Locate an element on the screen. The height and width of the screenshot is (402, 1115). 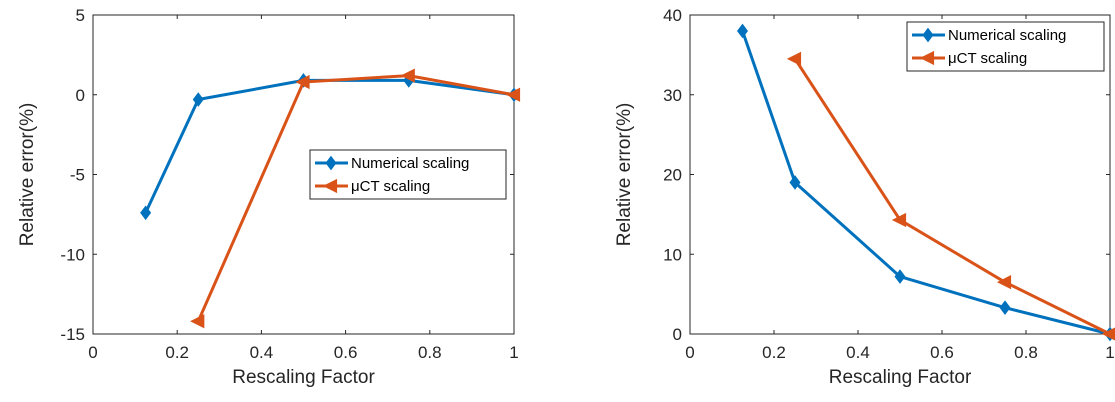
y-tick-label: 10 is located at coordinates (672, 254).